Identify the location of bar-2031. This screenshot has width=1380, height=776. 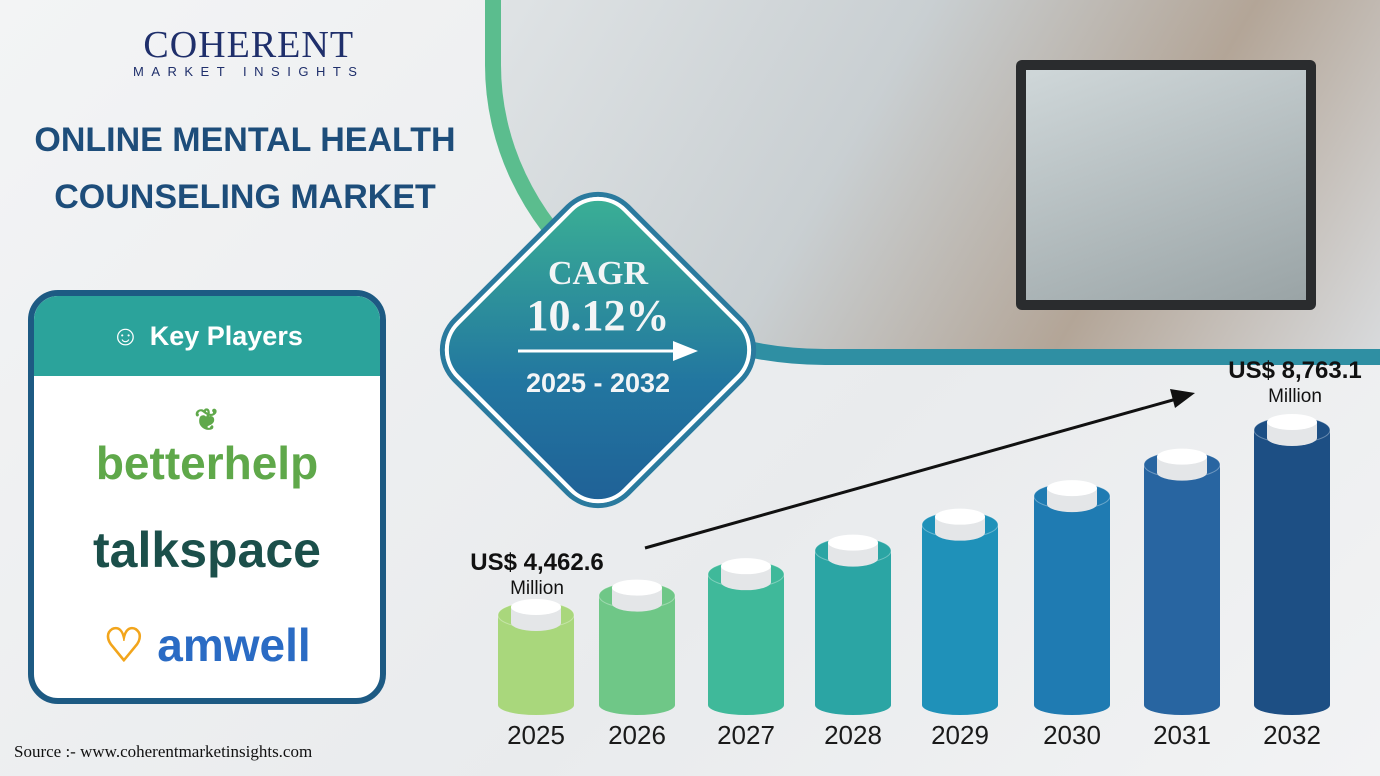
(1182, 581).